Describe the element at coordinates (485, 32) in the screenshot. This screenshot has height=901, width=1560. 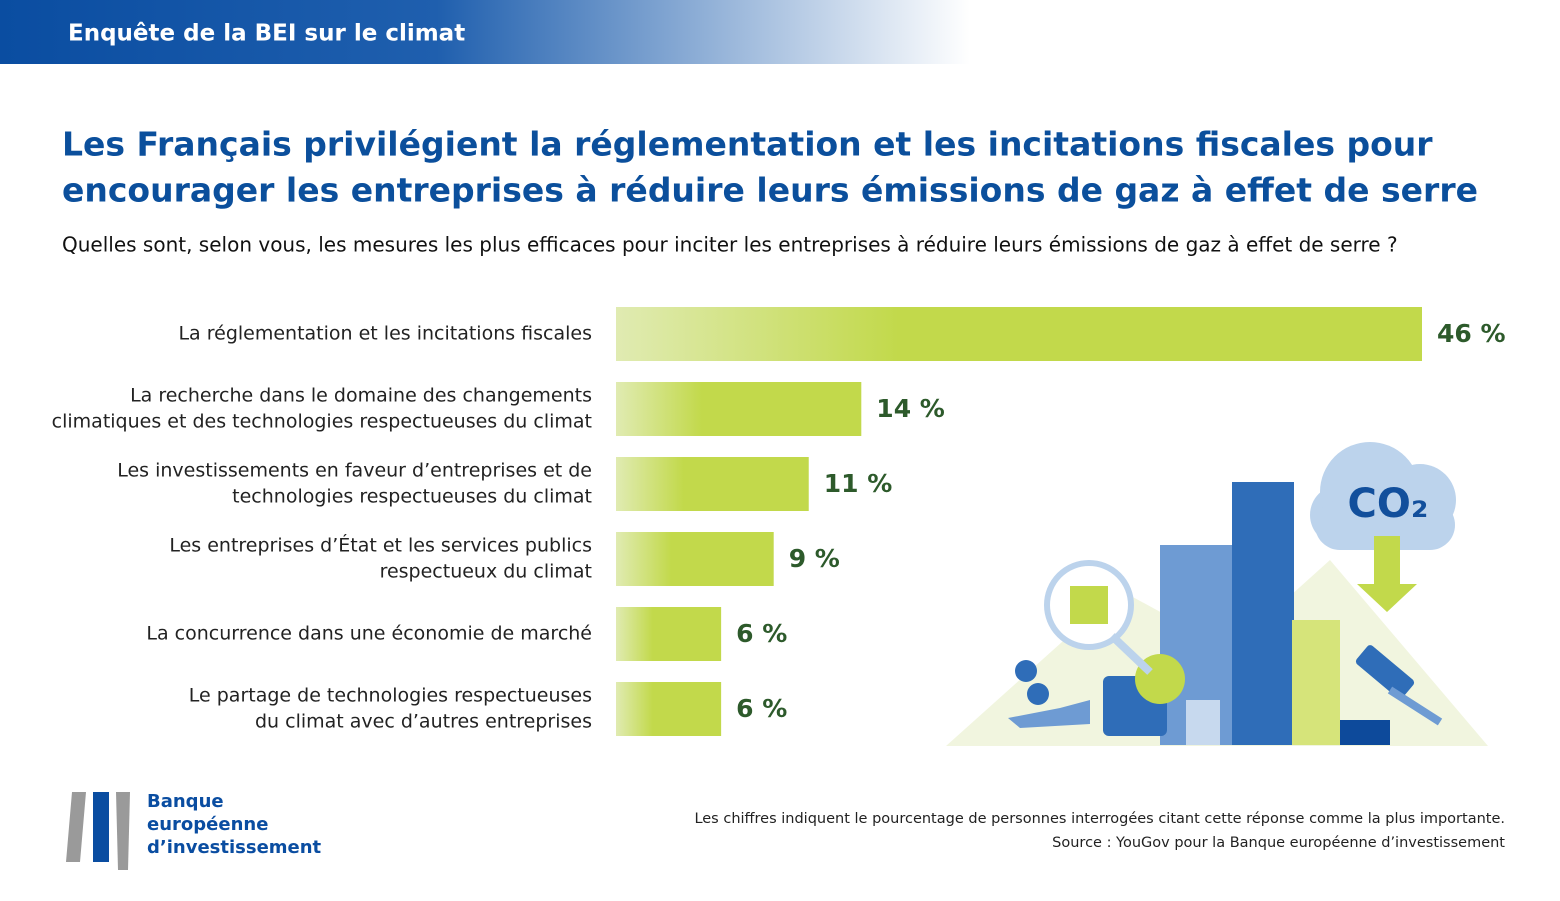
I see `header-band` at that location.